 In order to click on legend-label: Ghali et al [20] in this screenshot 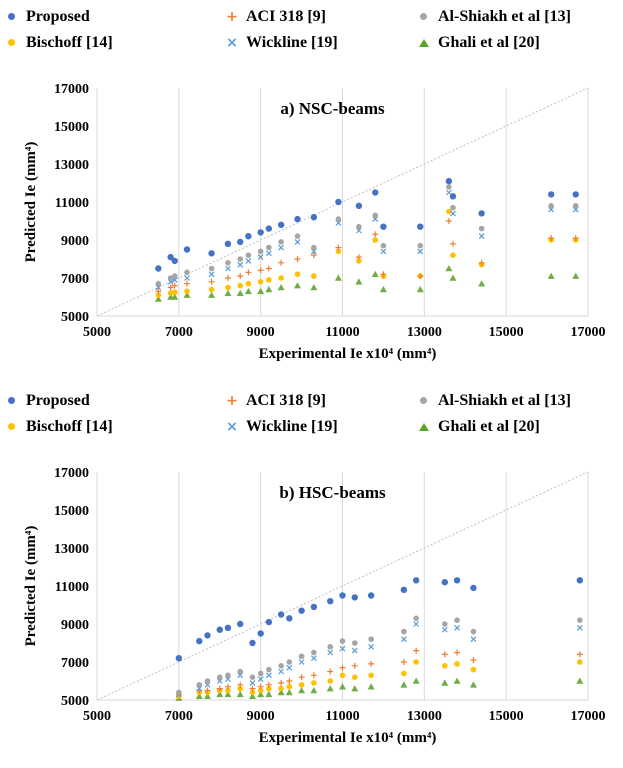, I will do `click(489, 426)`.